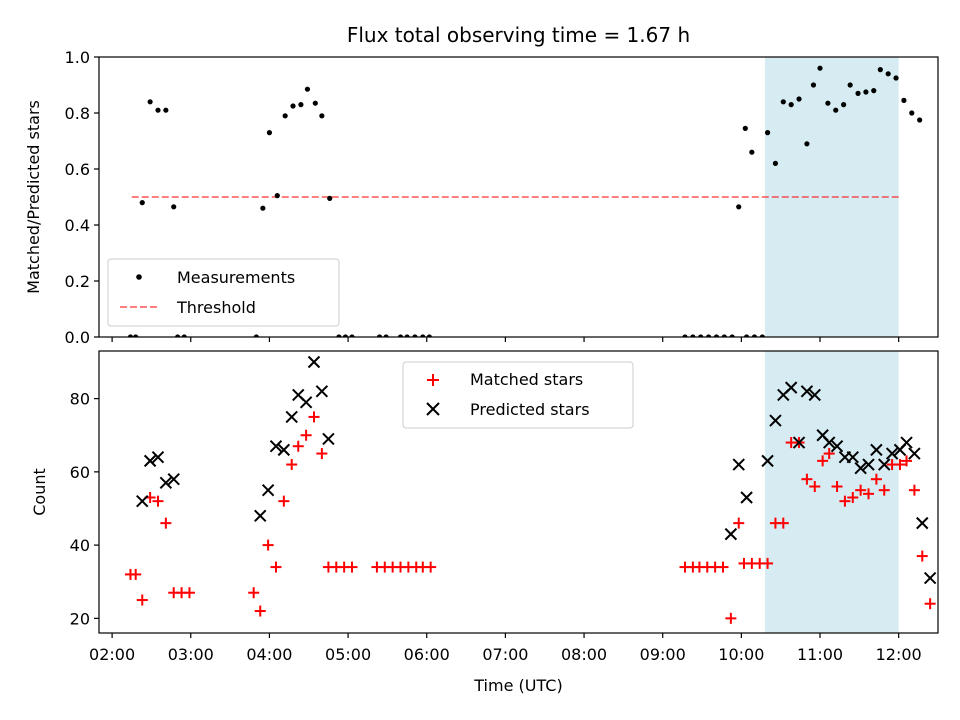 This screenshot has width=960, height=720. Describe the element at coordinates (427, 654) in the screenshot. I see `x-tick-label: 06:00` at that location.